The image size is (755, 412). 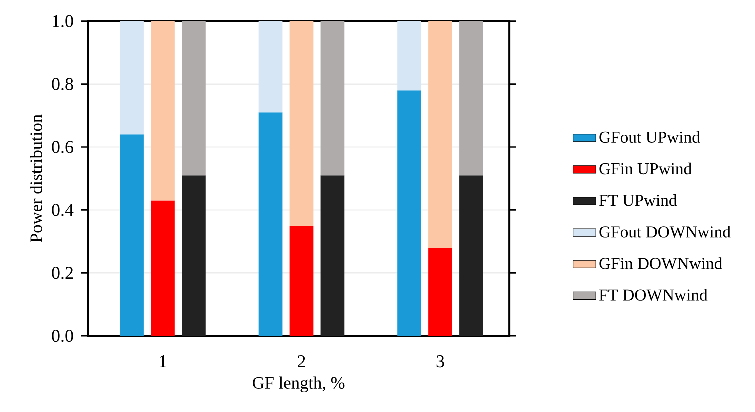 What do you see at coordinates (63, 21) in the screenshot?
I see `y-tick-label: 1.0` at bounding box center [63, 21].